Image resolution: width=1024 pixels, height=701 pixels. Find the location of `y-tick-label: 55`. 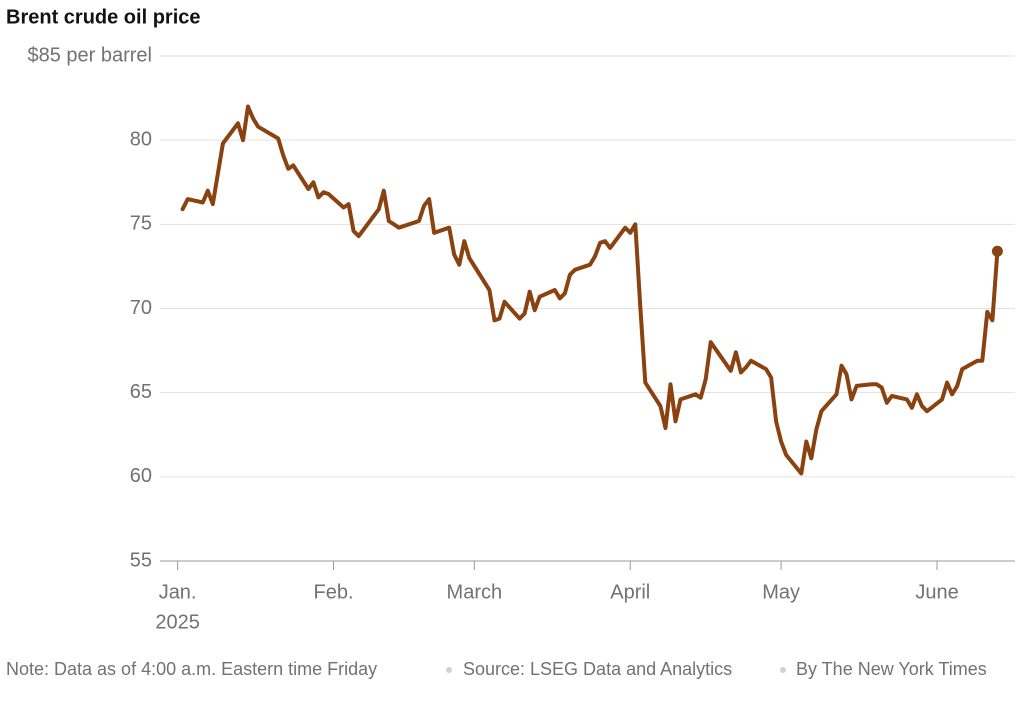

y-tick-label: 55 is located at coordinates (141, 560).